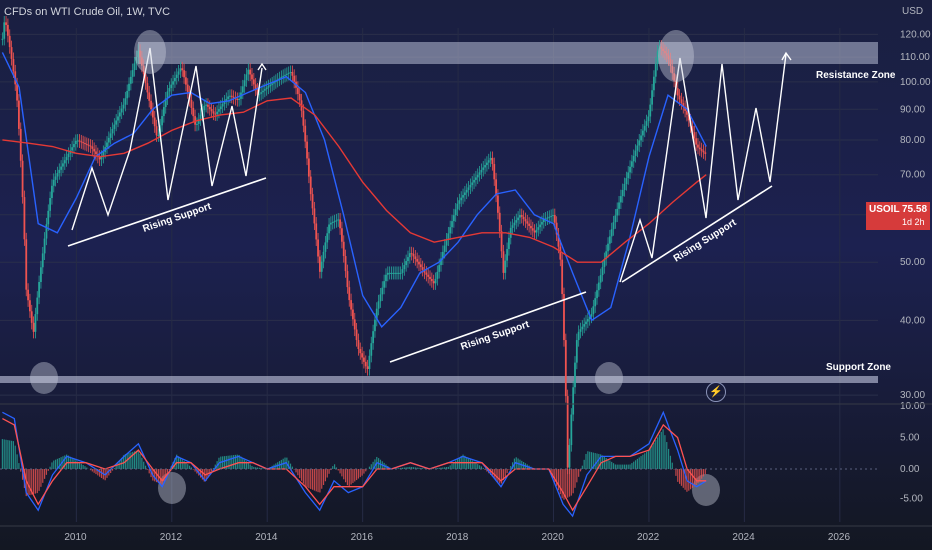 This screenshot has width=932, height=550. Describe the element at coordinates (167, 139) in the screenshot. I see `zigzag-pattern-2011` at that location.